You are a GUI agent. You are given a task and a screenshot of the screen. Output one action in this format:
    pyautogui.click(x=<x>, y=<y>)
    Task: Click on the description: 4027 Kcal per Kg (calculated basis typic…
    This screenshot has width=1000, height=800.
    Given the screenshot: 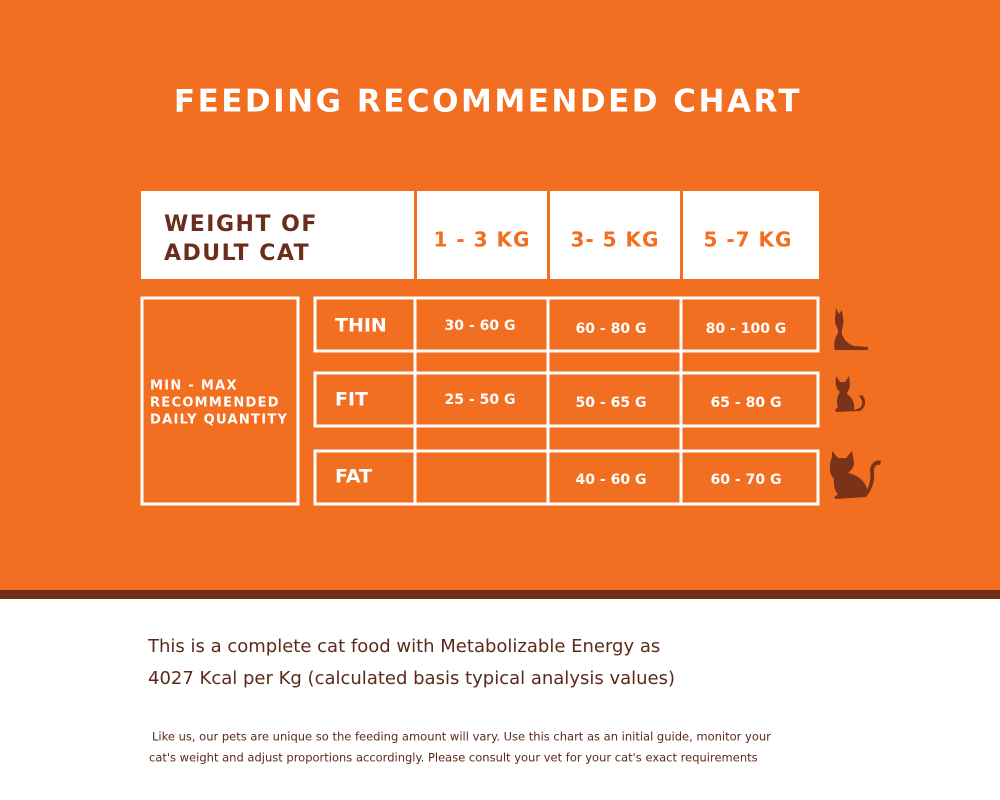 What is the action you would take?
    pyautogui.click(x=411, y=678)
    